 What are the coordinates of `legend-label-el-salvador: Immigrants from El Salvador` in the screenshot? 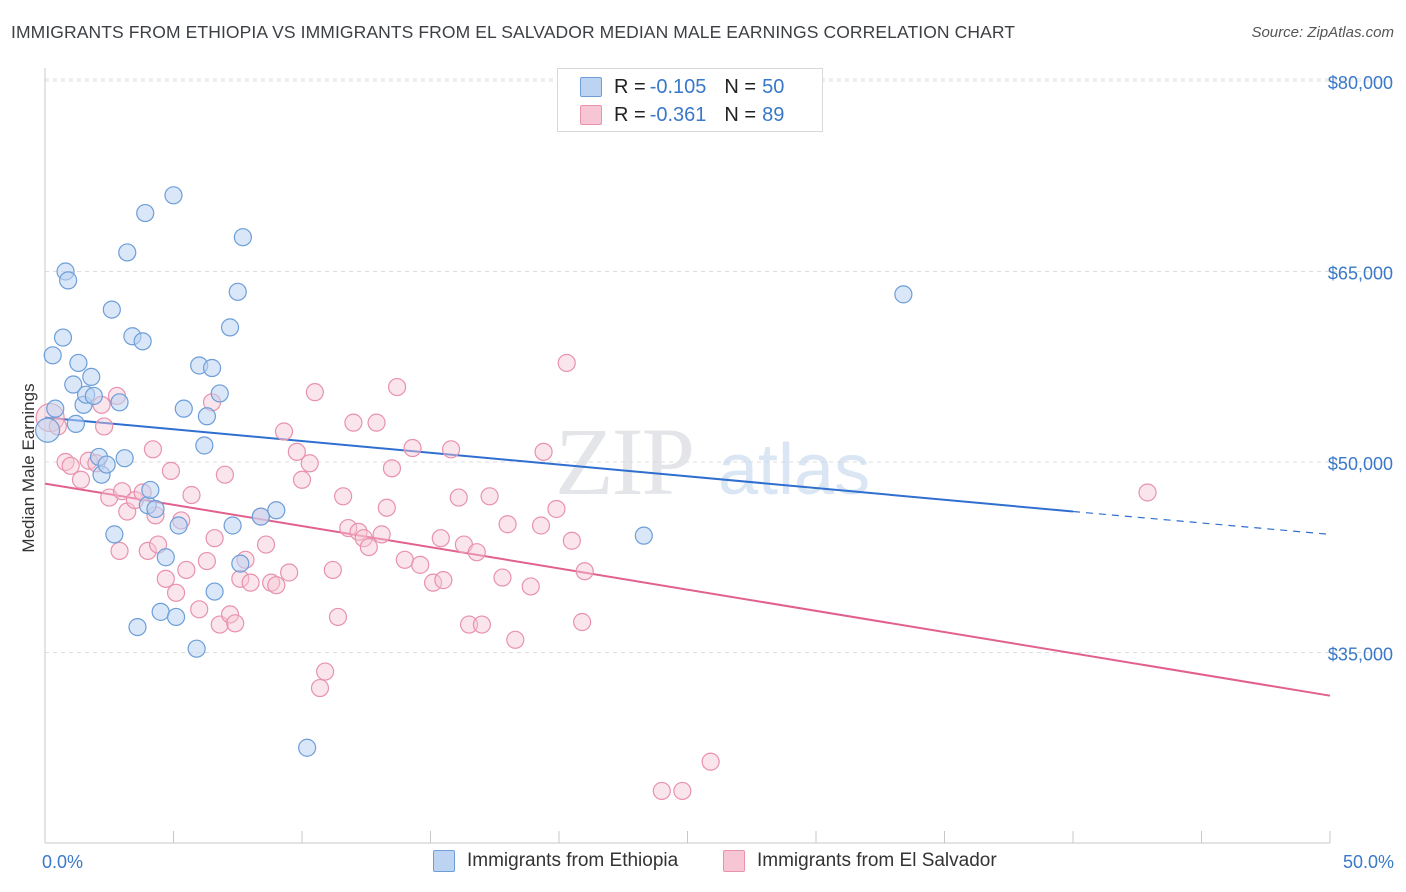 It's located at (877, 860).